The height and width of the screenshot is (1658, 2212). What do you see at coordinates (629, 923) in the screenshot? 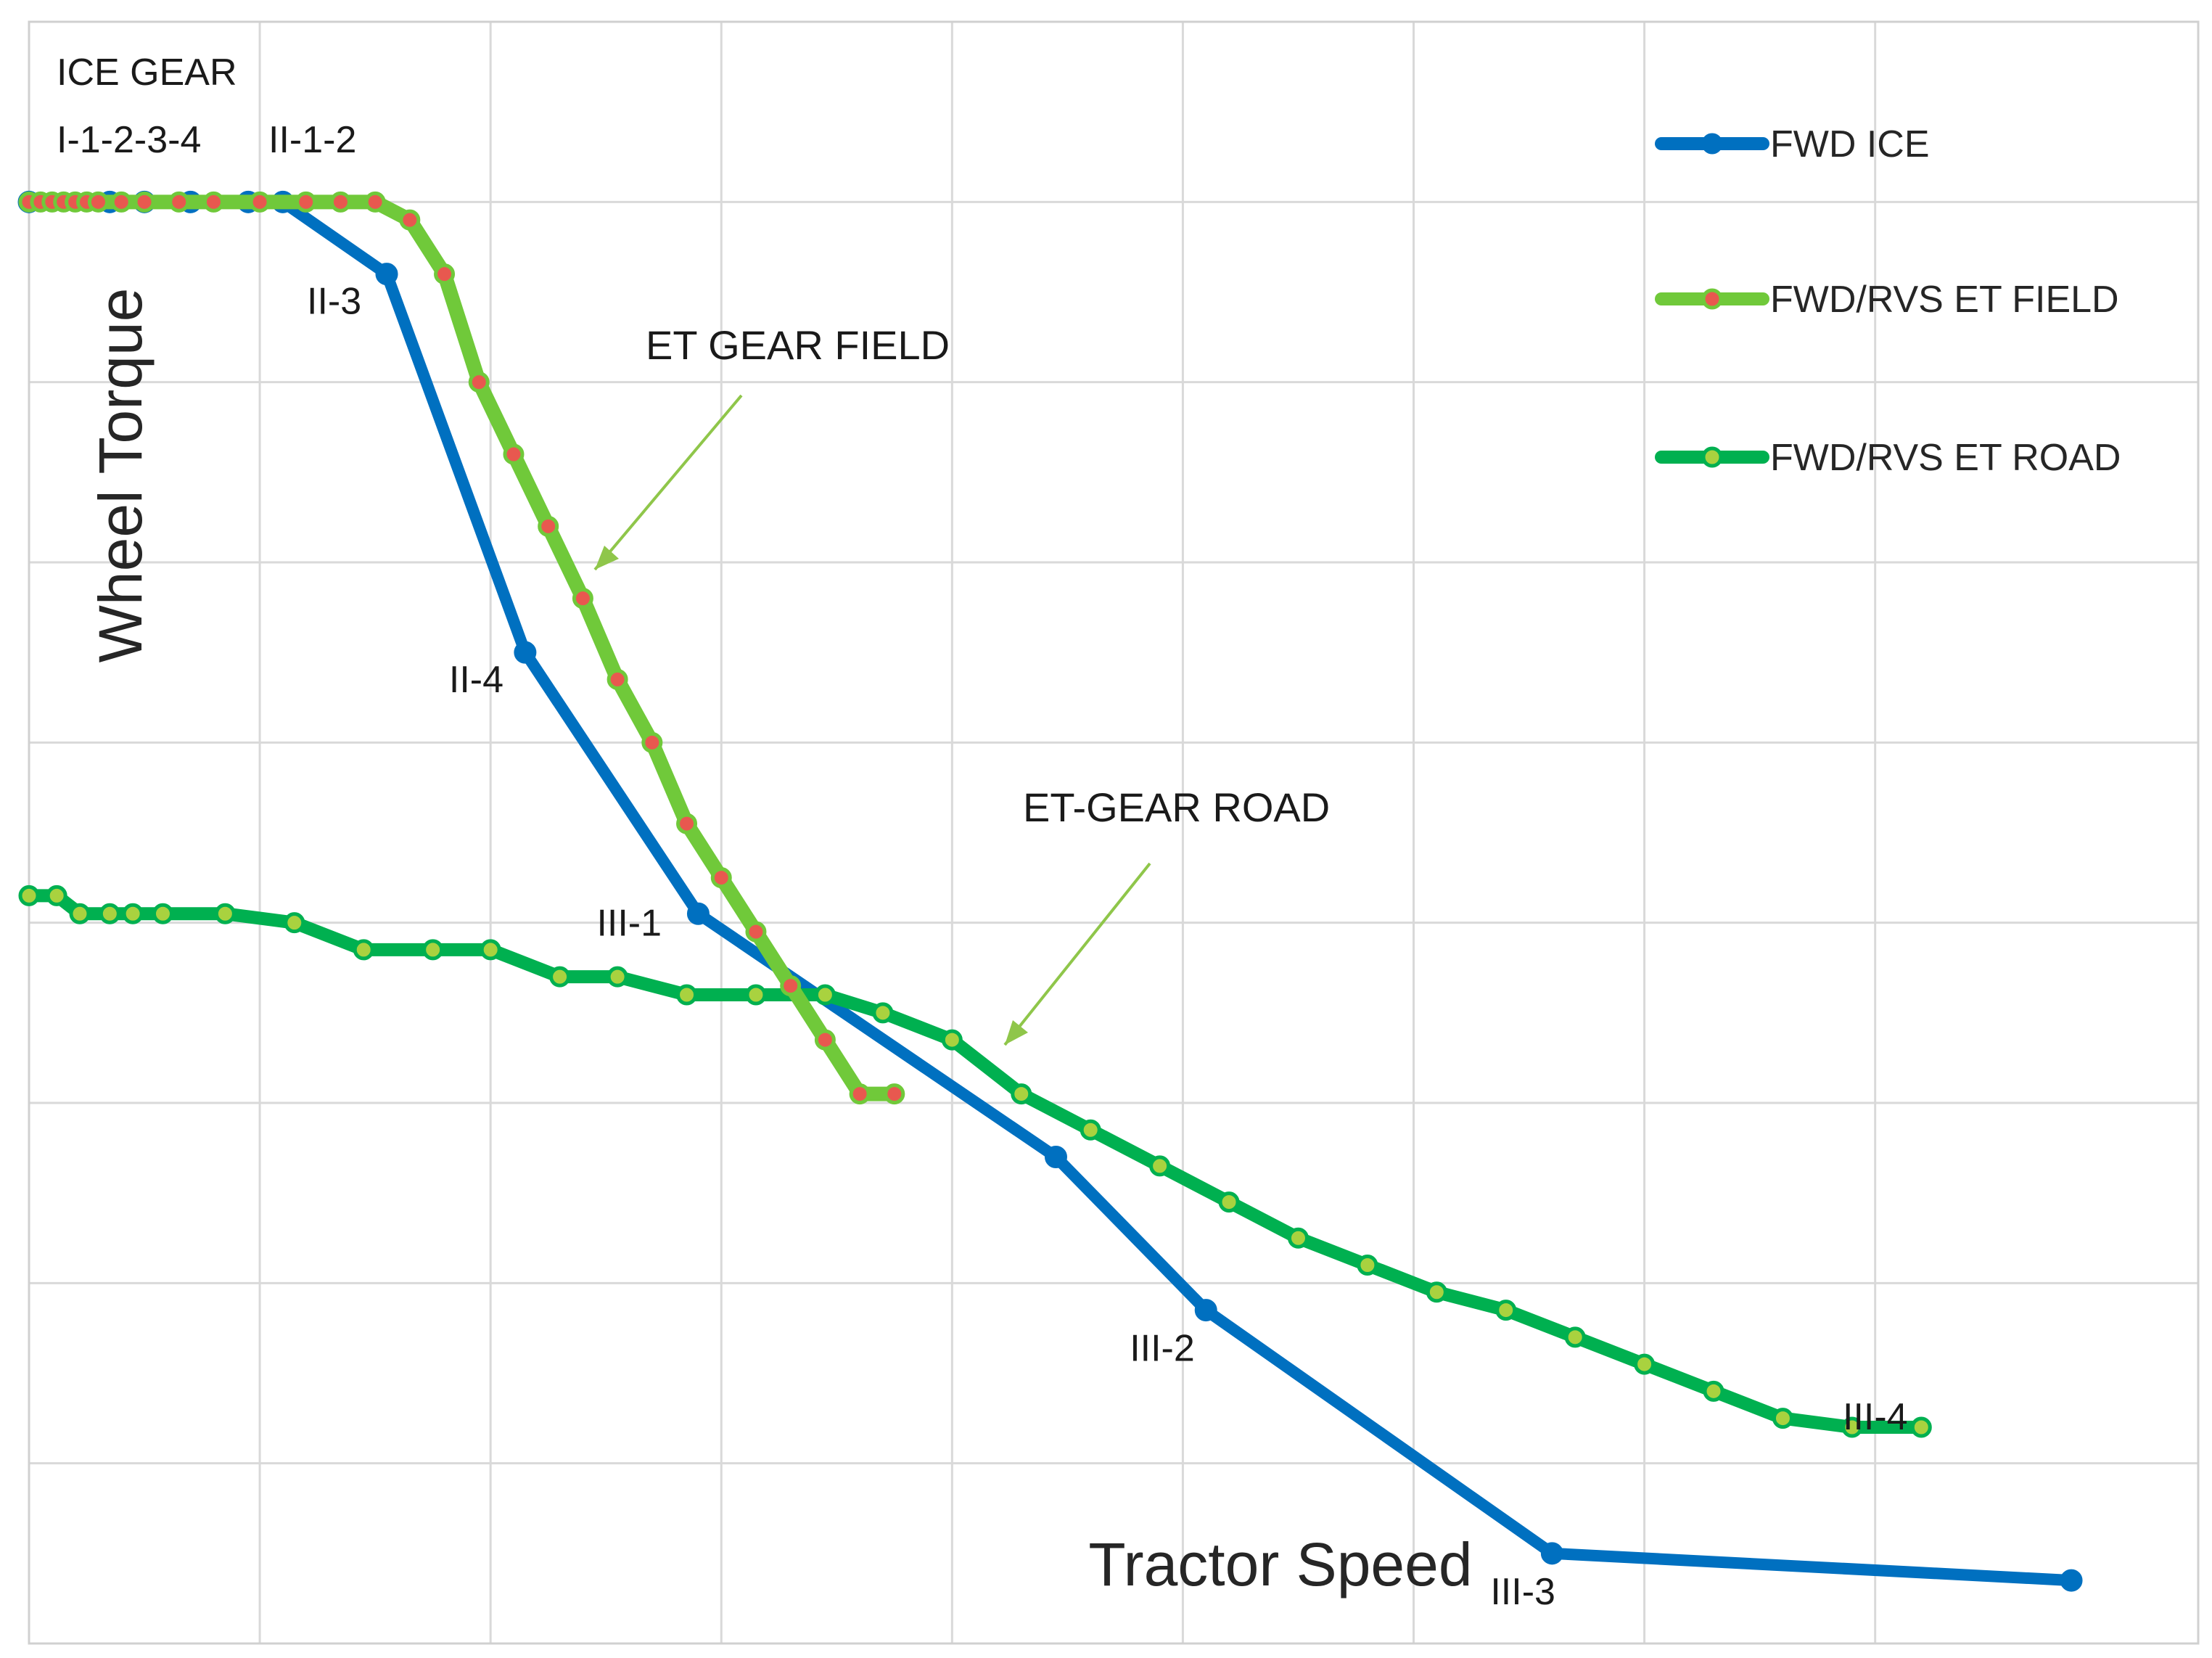
I see `point-label: III-1` at bounding box center [629, 923].